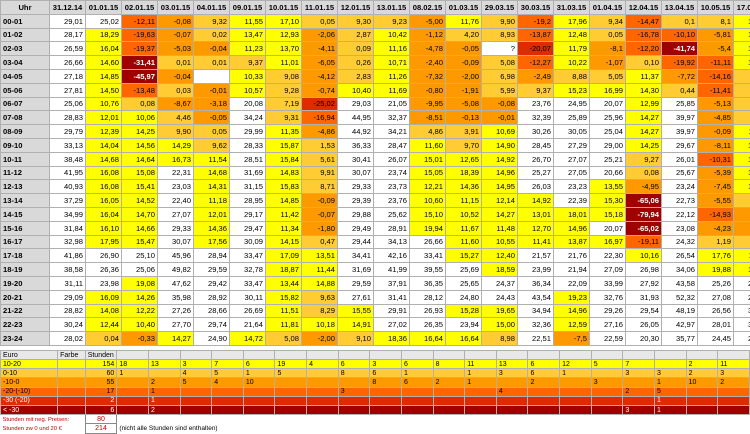  What do you see at coordinates (742, 21) in the screenshot?
I see `price-cell: 12,35` at bounding box center [742, 21].